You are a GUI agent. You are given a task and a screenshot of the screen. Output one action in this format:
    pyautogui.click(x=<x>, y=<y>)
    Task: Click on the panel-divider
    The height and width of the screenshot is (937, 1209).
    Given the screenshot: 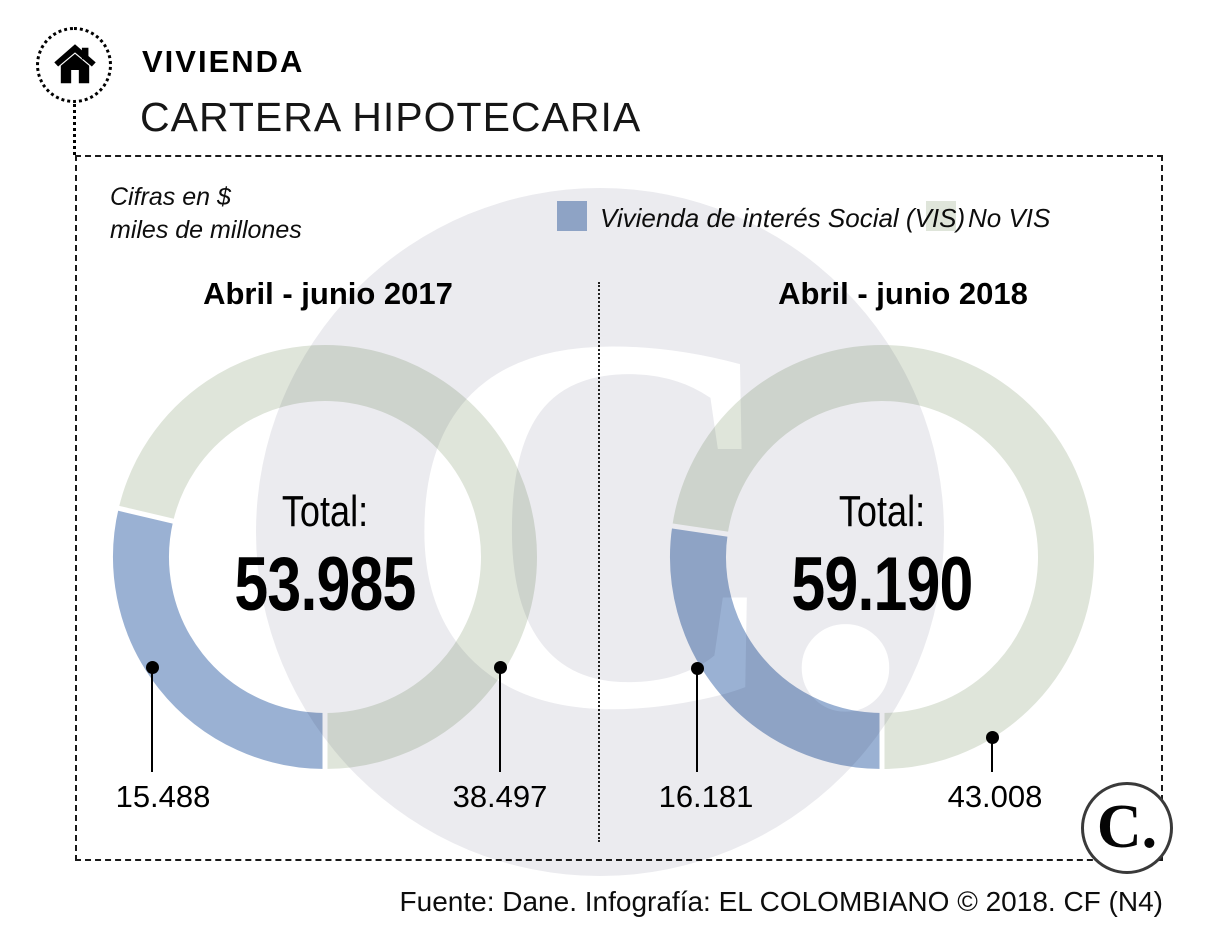 What is the action you would take?
    pyautogui.click(x=599, y=562)
    